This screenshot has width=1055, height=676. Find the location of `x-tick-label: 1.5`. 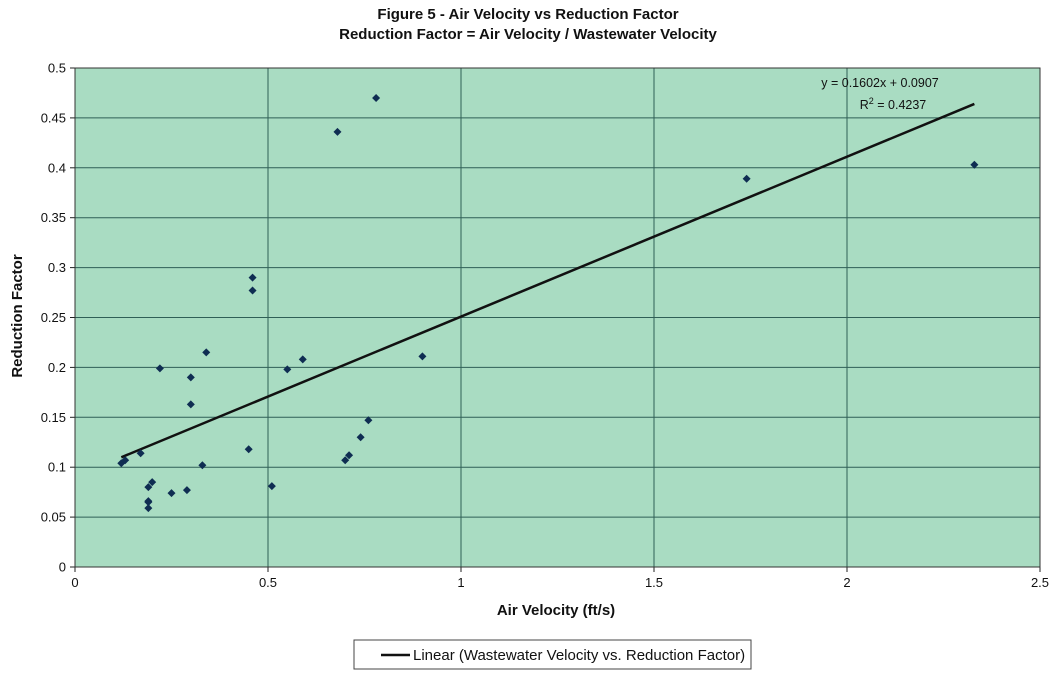

x-tick-label: 1.5 is located at coordinates (654, 582).